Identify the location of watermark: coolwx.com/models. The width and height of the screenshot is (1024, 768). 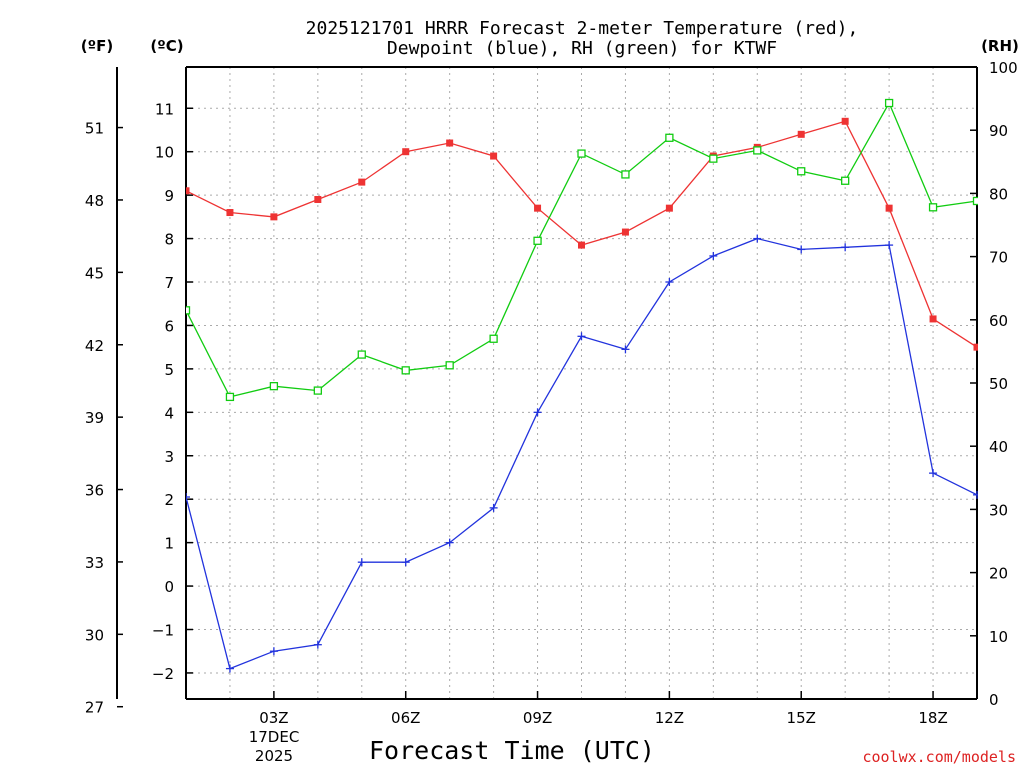
(939, 757).